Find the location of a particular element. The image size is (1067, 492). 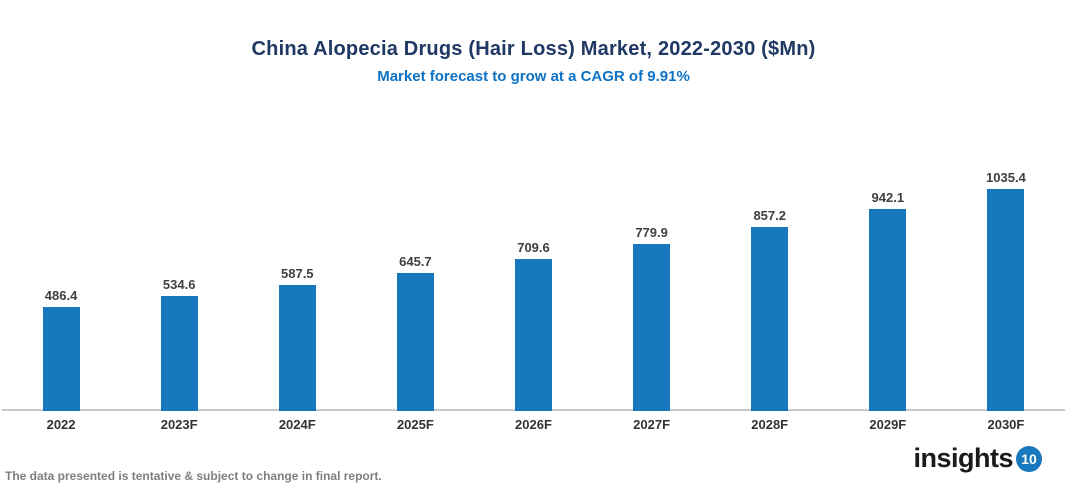

logo-badge-10: 10 is located at coordinates (1029, 458).